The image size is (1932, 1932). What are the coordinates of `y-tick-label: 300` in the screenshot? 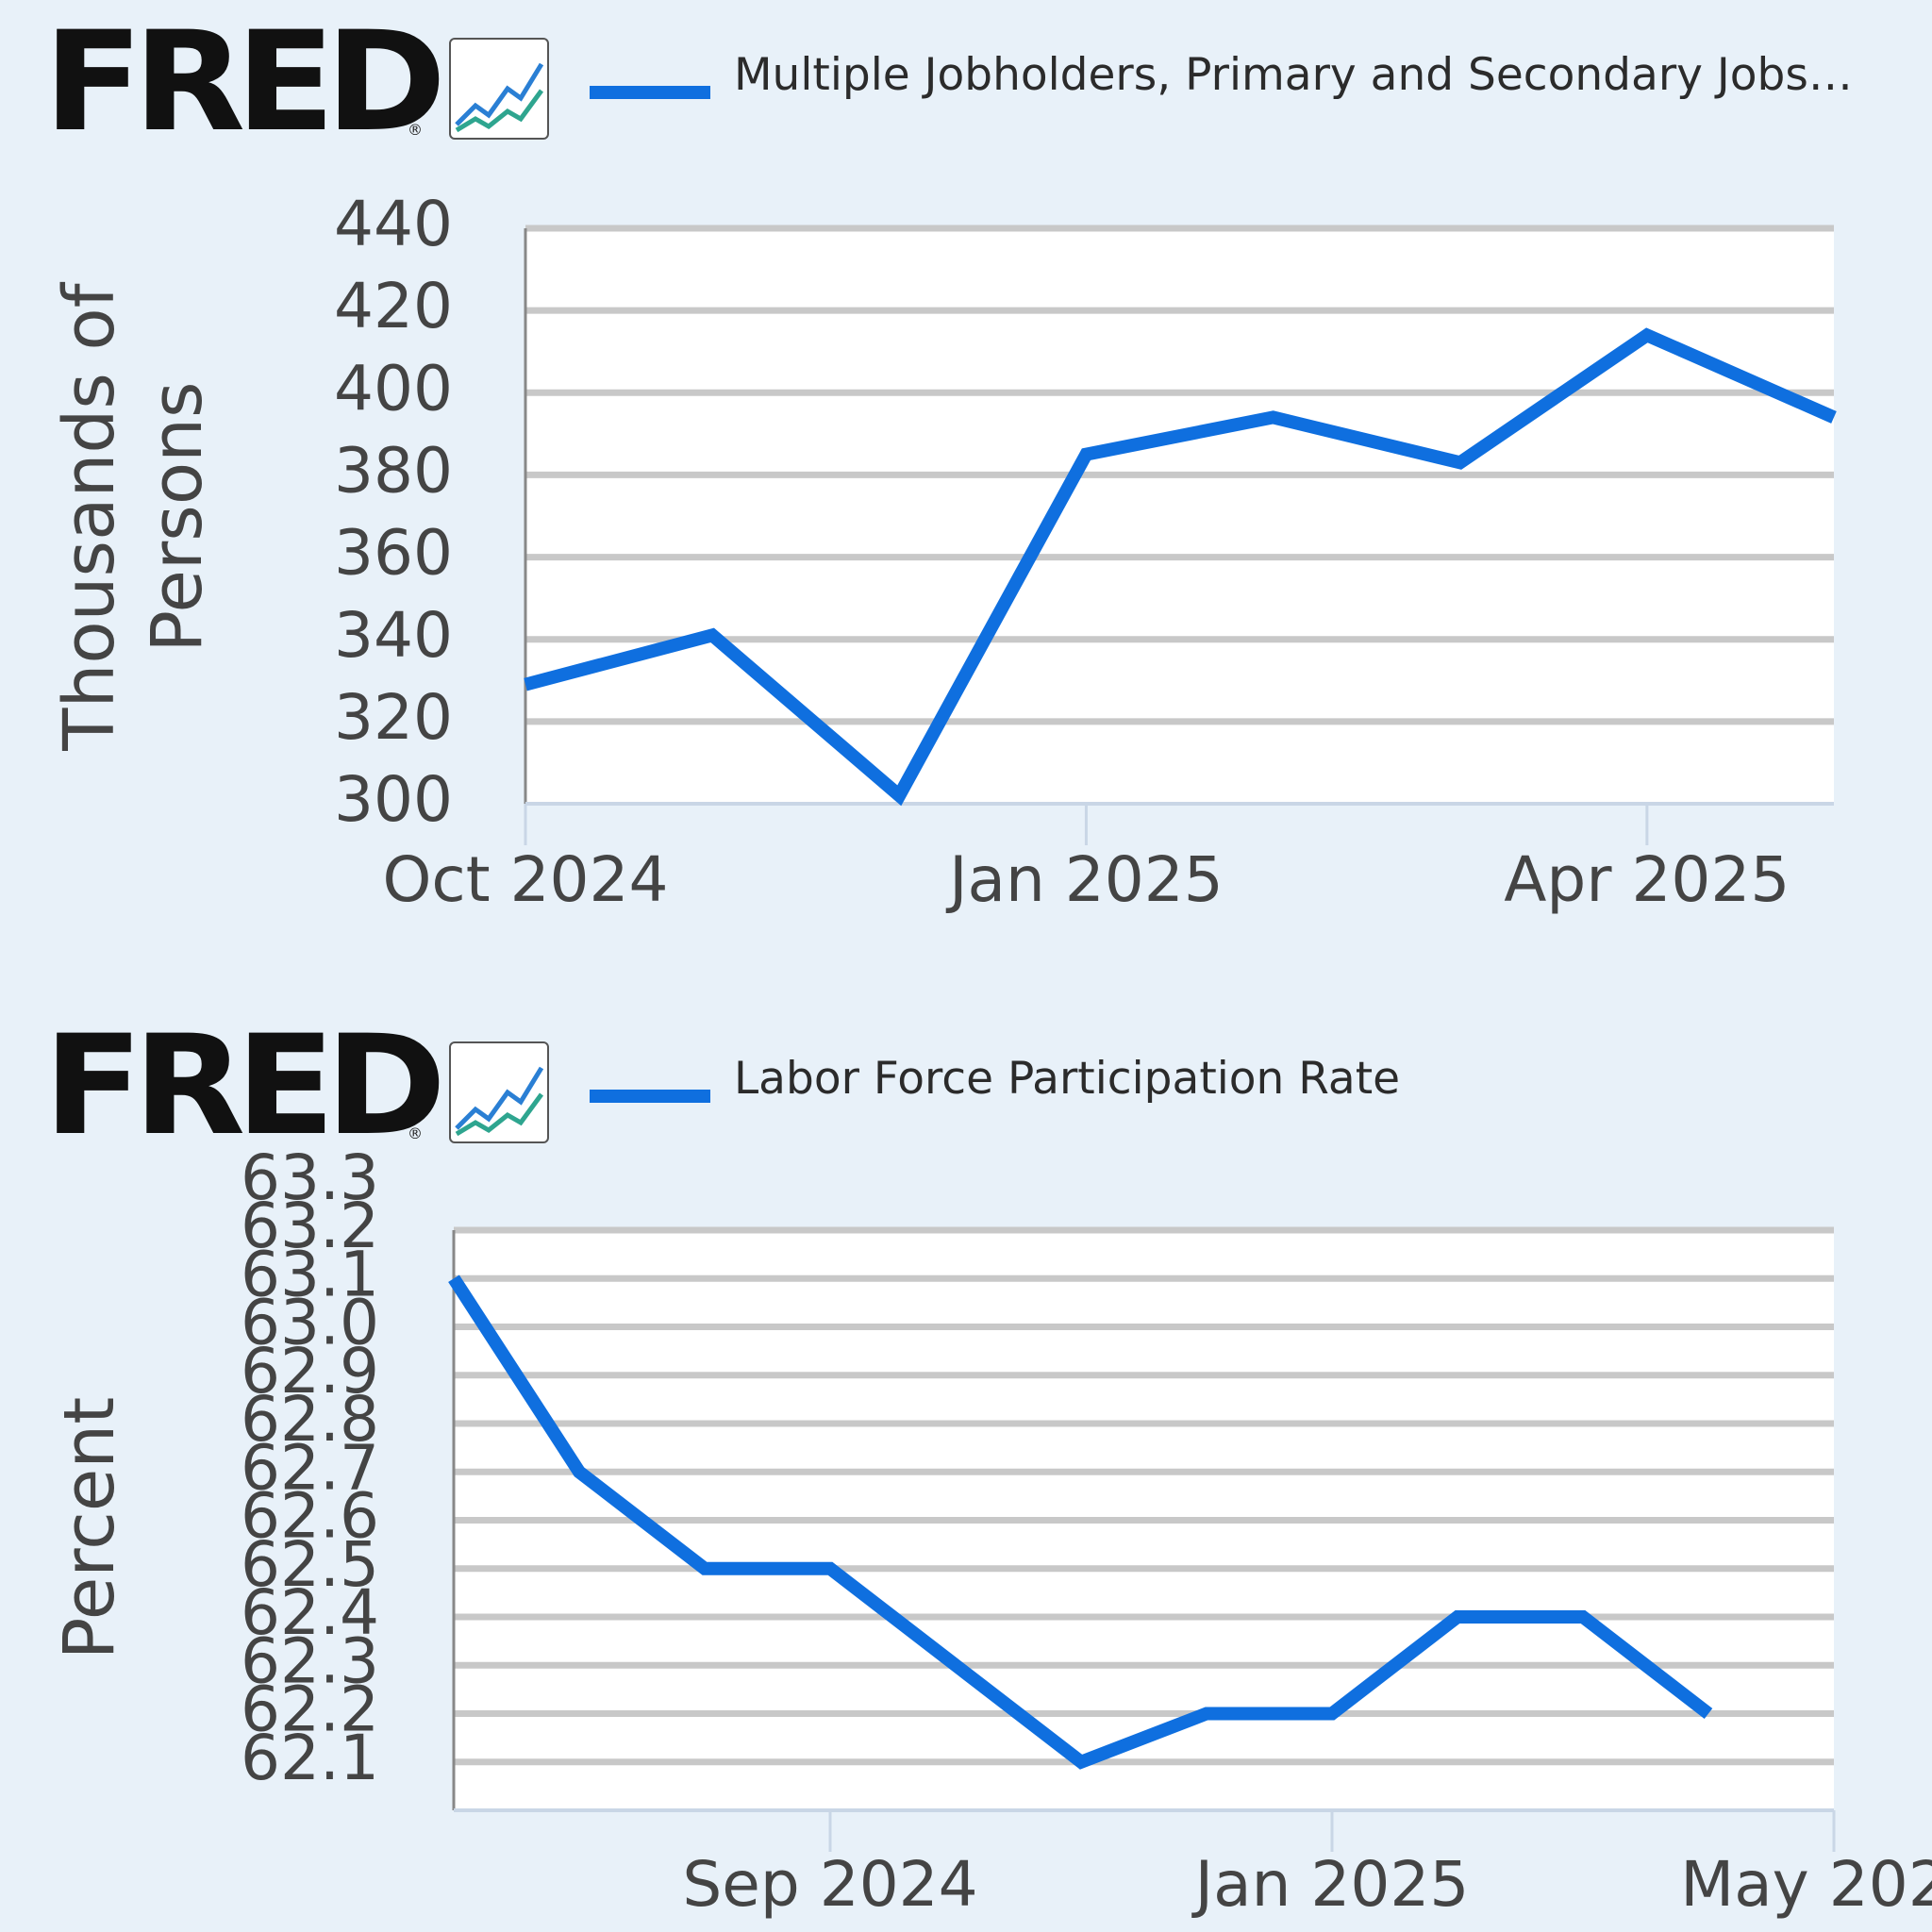 It's located at (394, 800).